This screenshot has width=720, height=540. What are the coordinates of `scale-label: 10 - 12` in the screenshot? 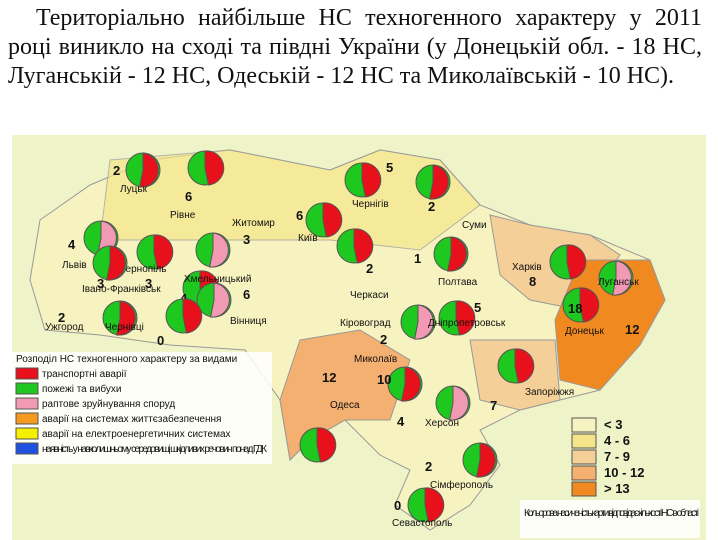 It's located at (624, 472).